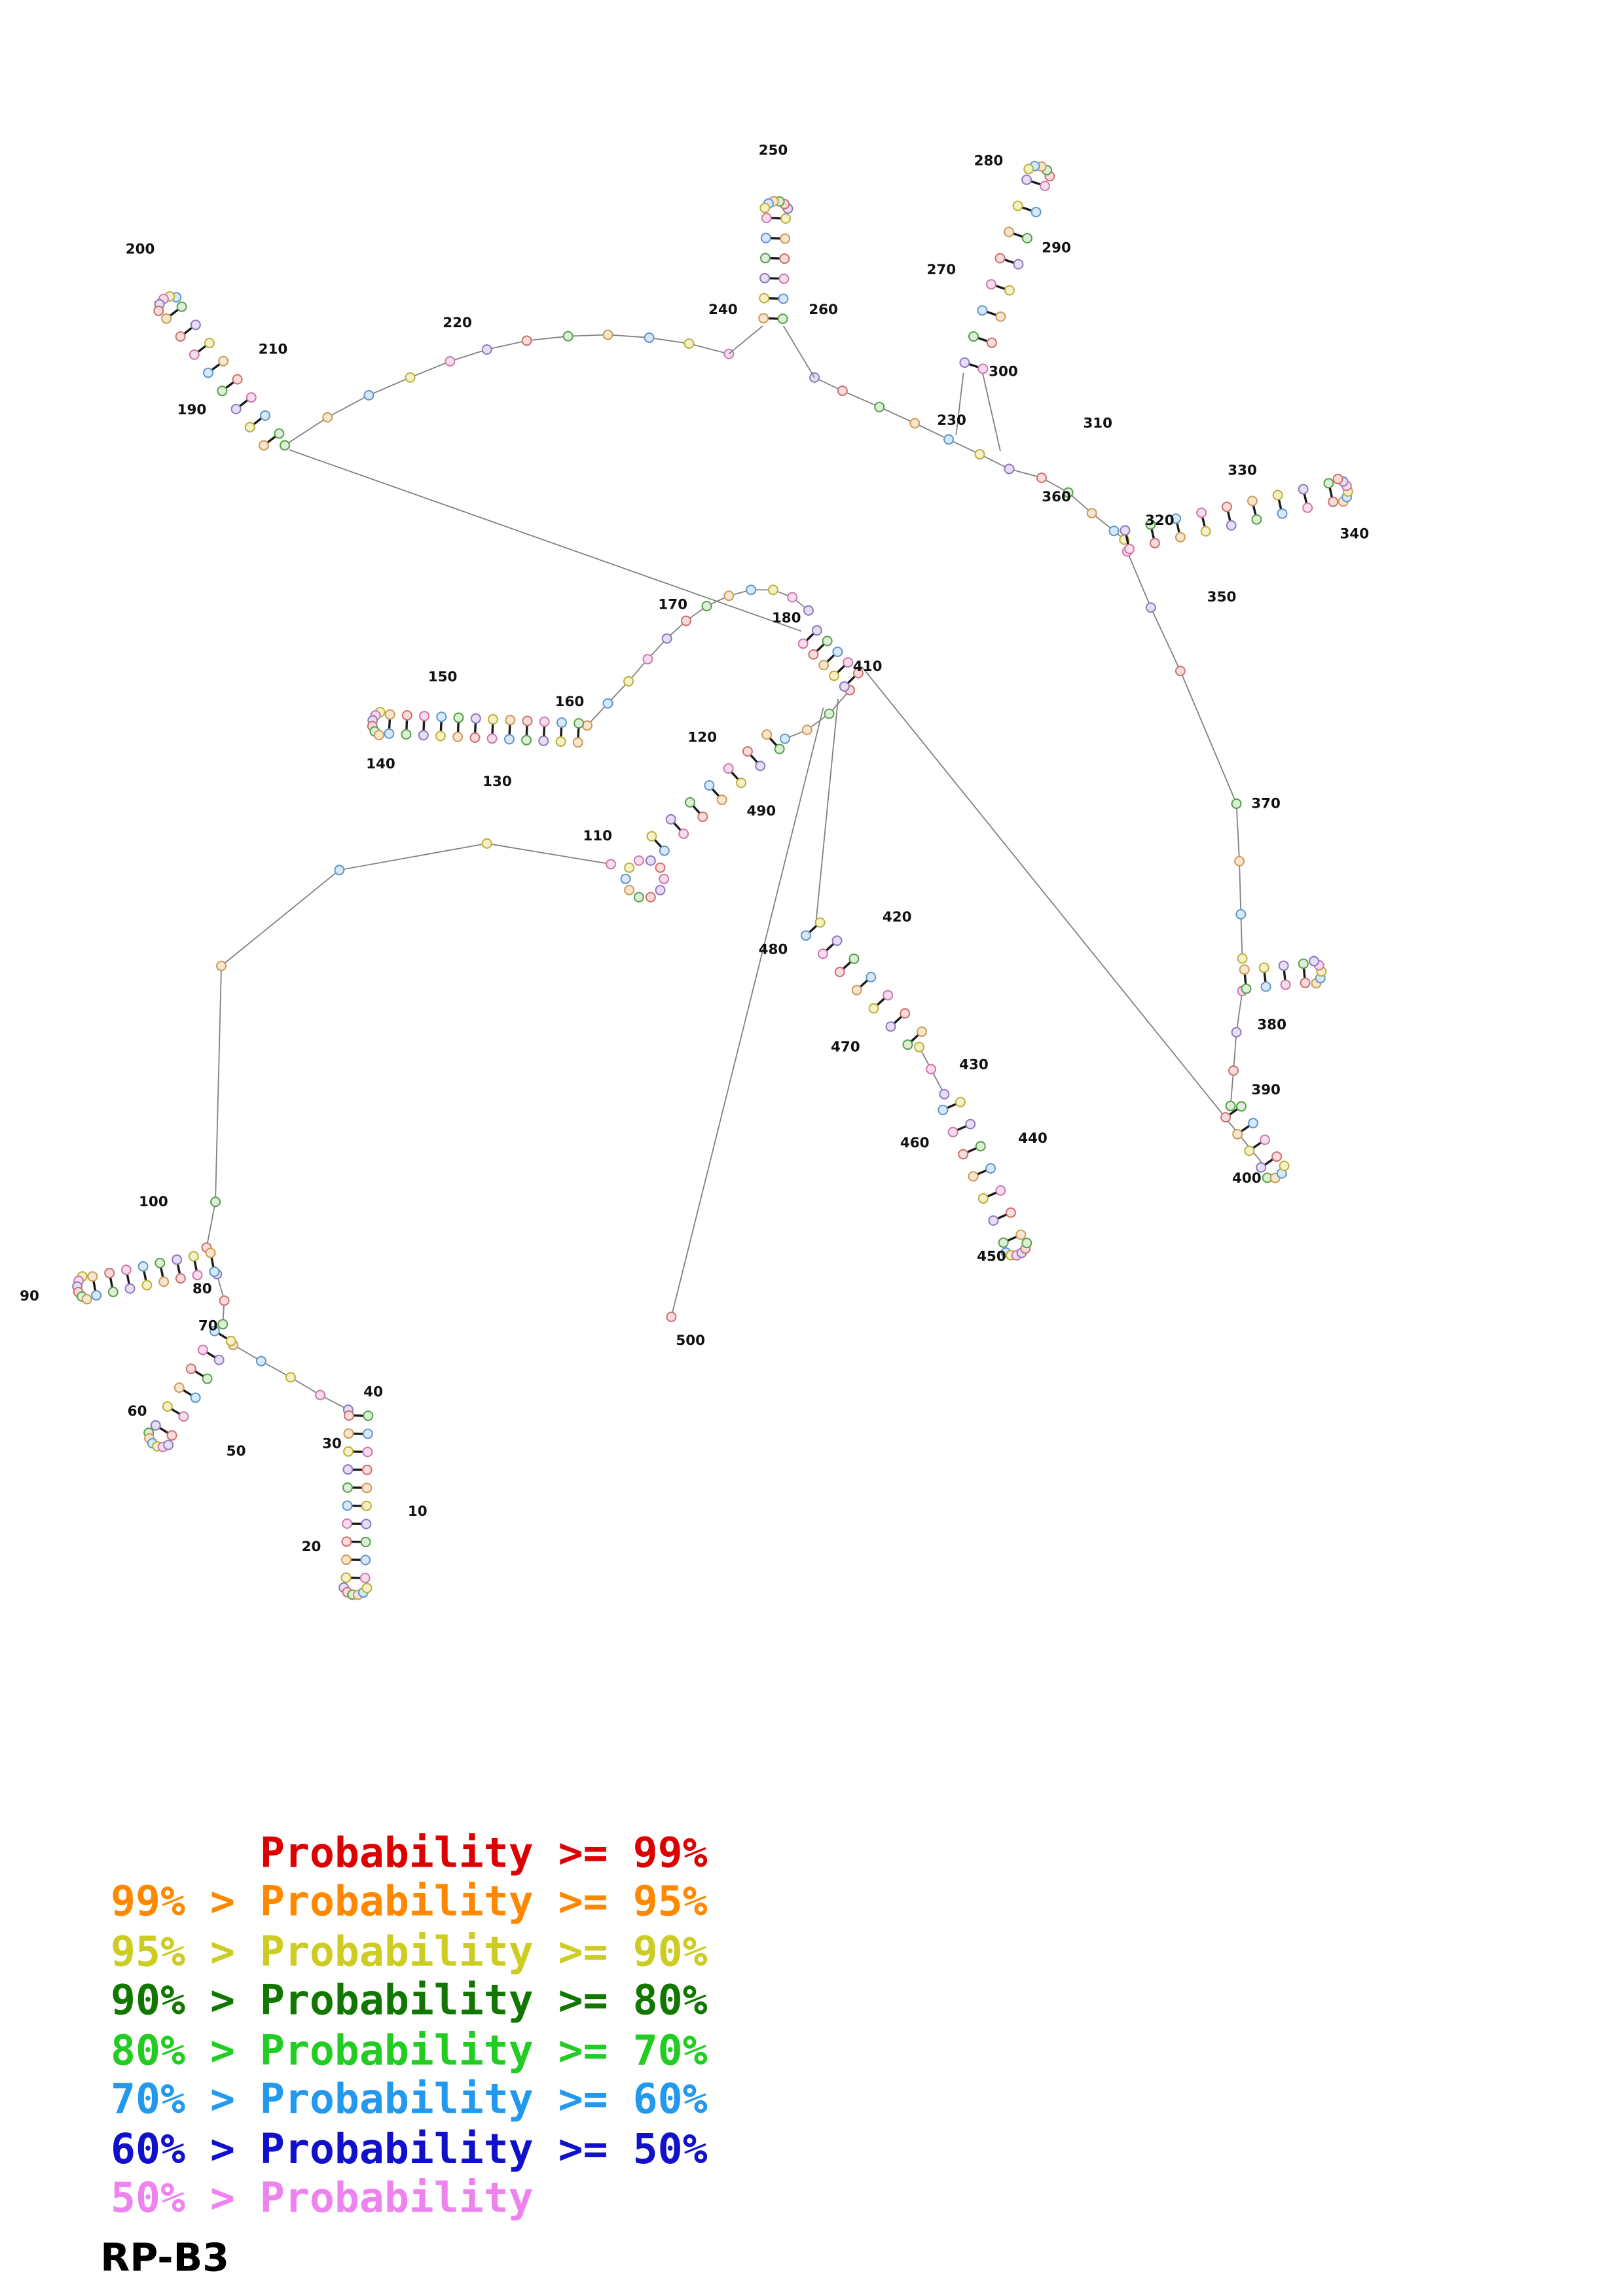 The height and width of the screenshot is (2296, 1623). Describe the element at coordinates (153, 1202) in the screenshot. I see `position-label: 100` at that location.